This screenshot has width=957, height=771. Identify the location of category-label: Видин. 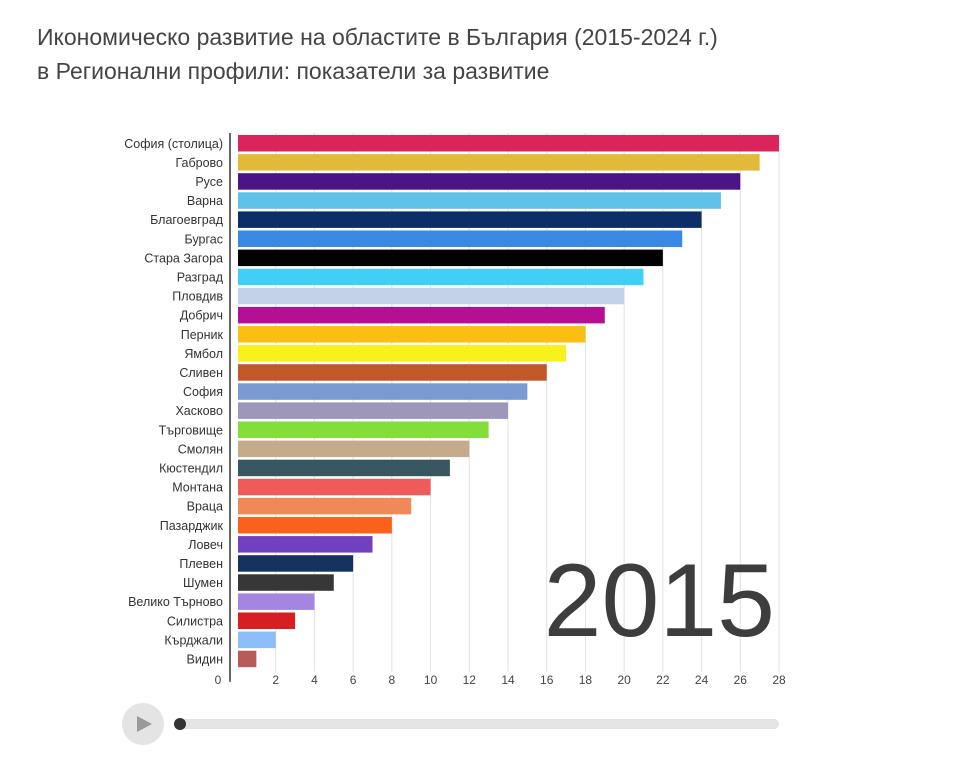
(205, 659).